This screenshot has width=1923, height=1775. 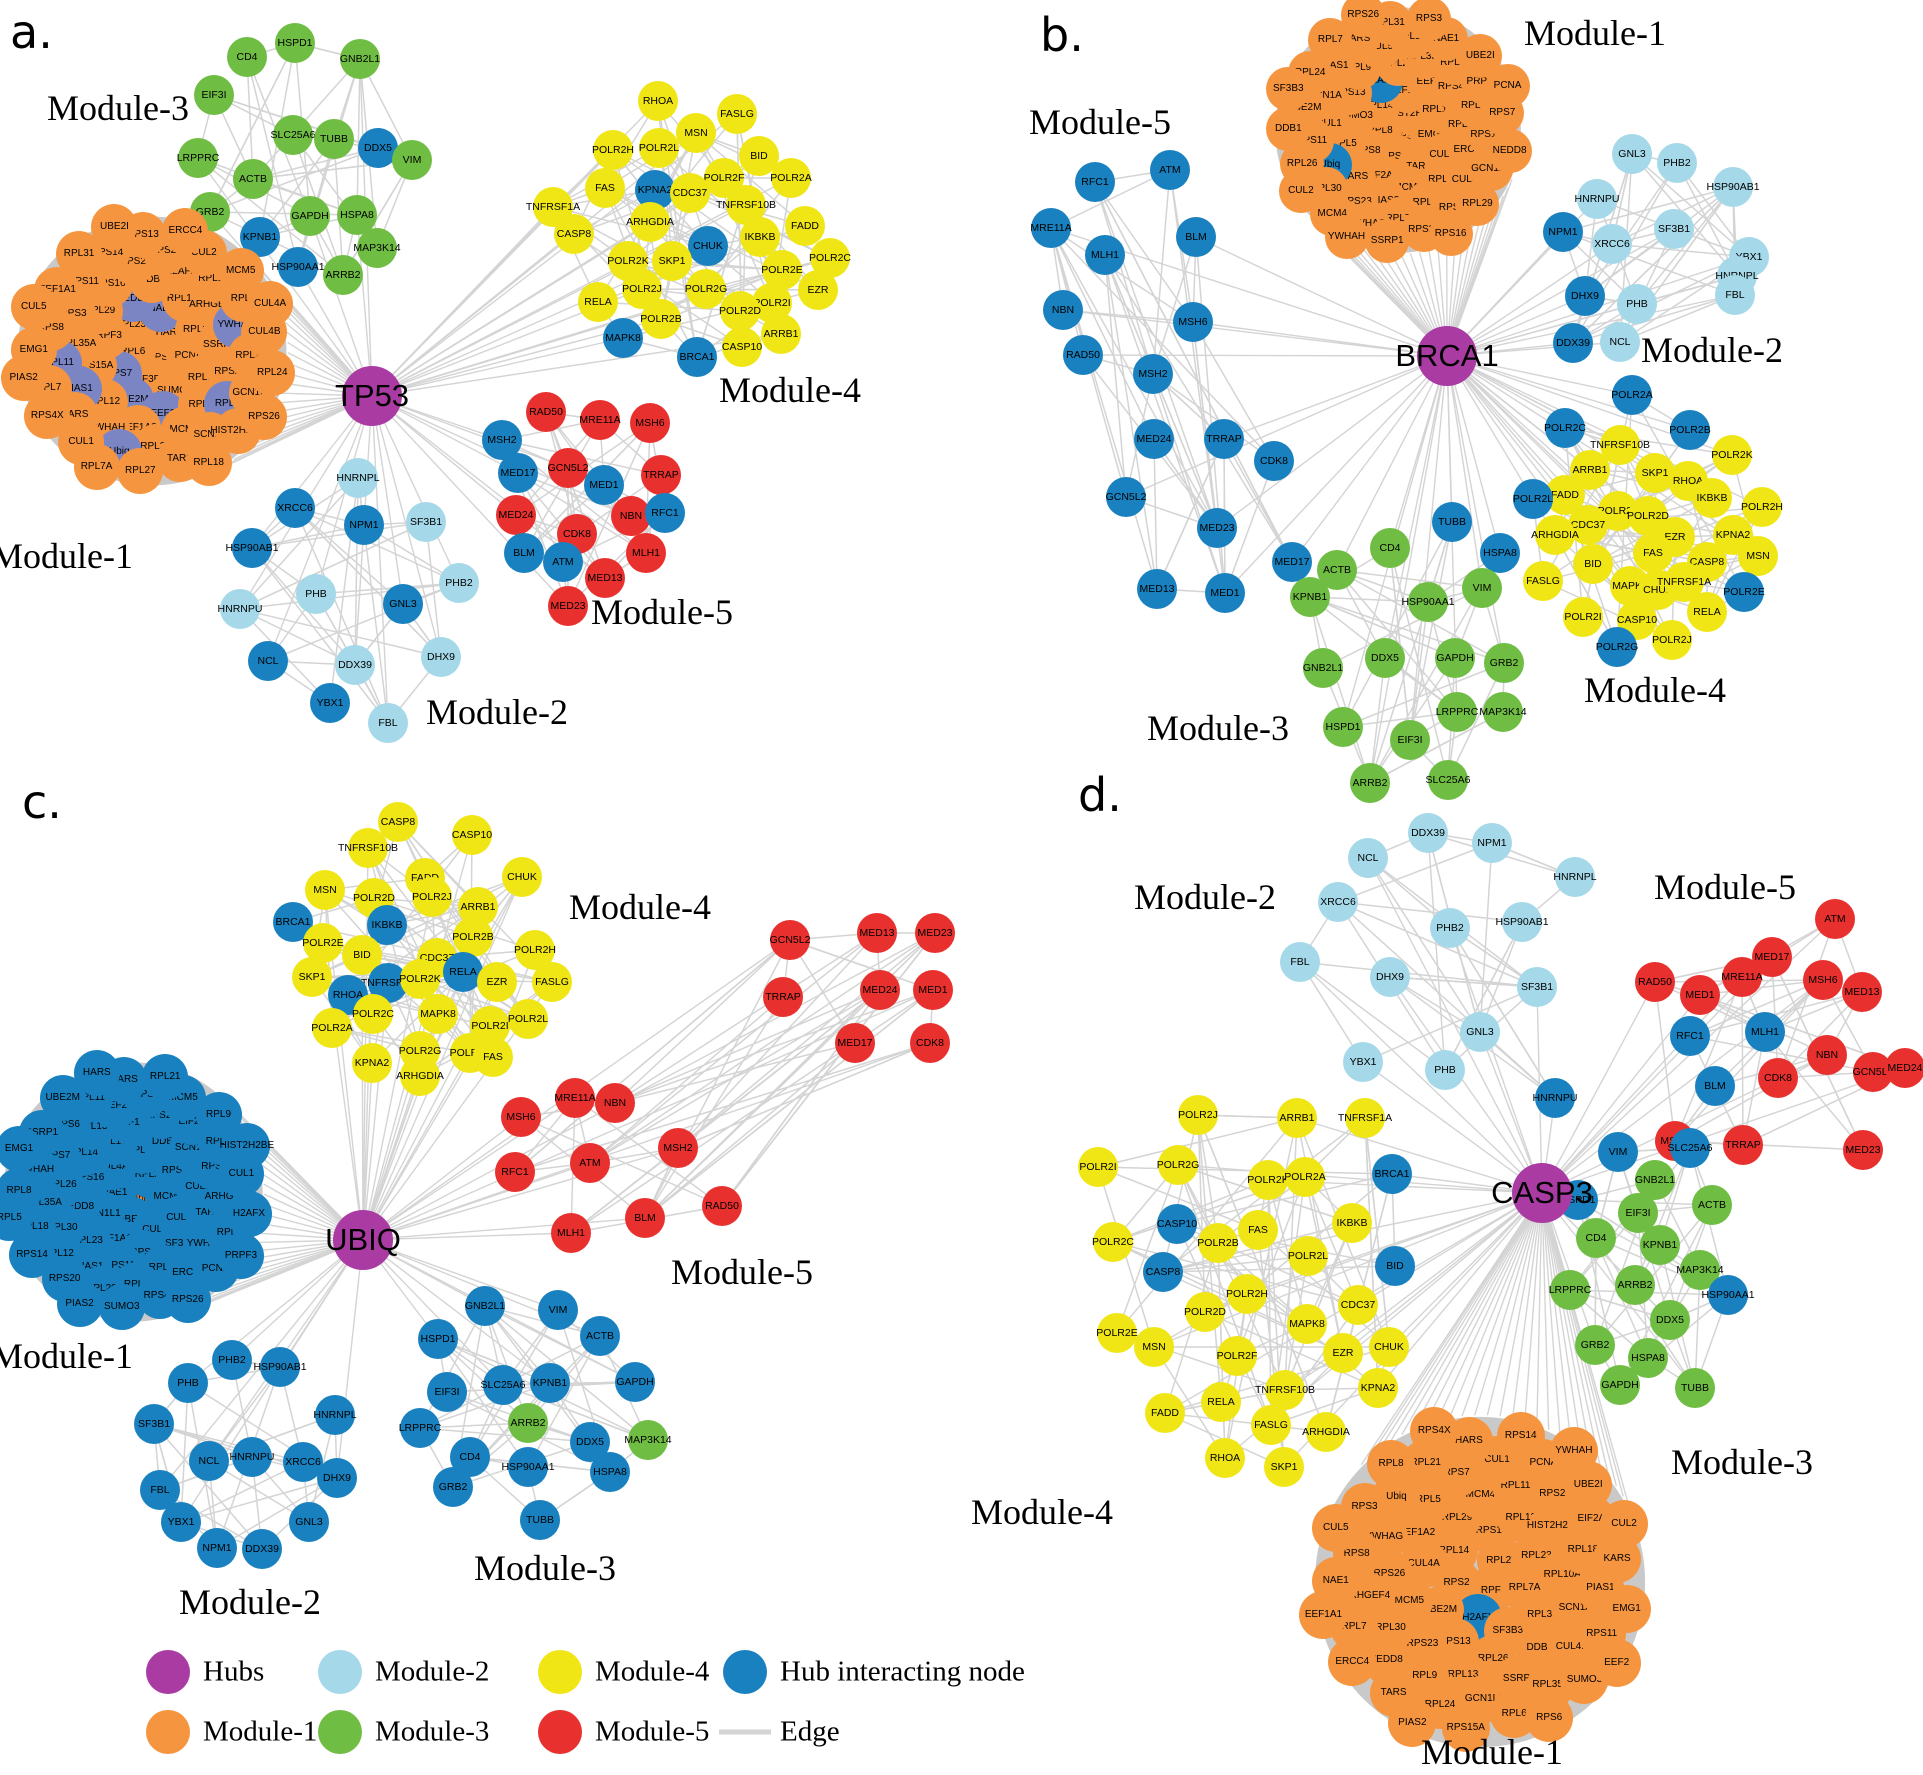 What do you see at coordinates (1503, 712) in the screenshot?
I see `node-map3k14: MAP3K14` at bounding box center [1503, 712].